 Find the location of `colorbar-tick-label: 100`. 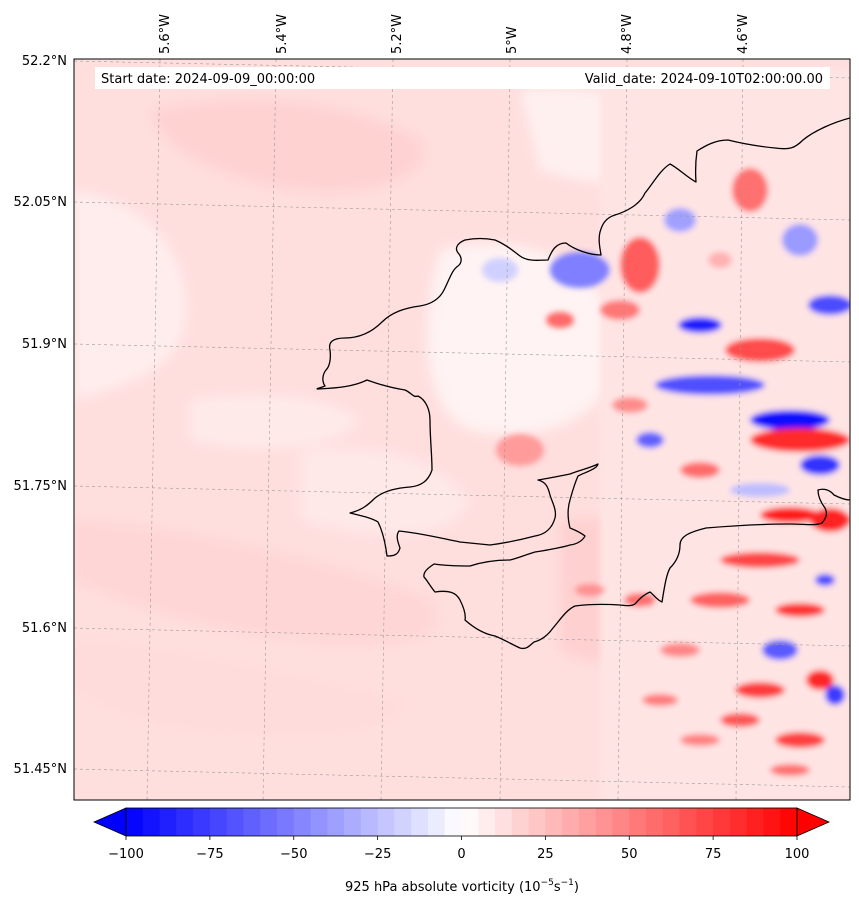

colorbar-tick-label: 100 is located at coordinates (797, 854).